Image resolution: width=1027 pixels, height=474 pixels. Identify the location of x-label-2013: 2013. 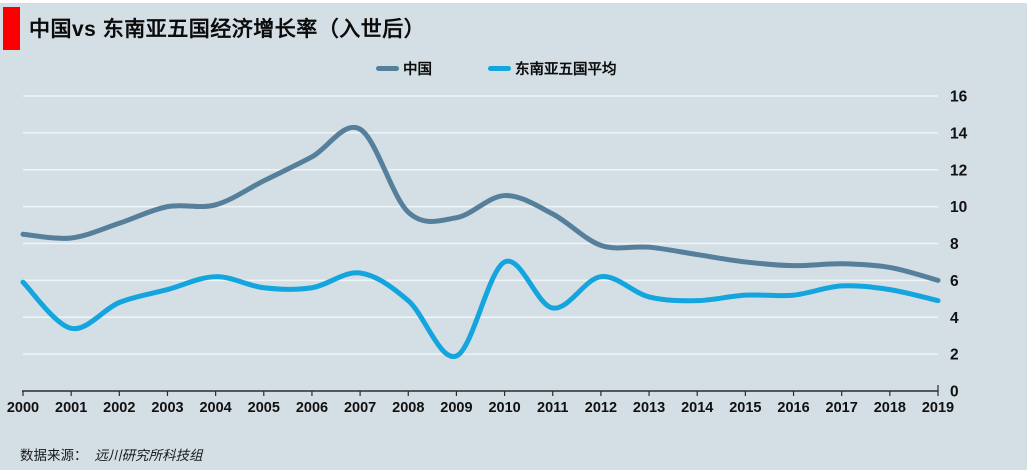
(649, 408).